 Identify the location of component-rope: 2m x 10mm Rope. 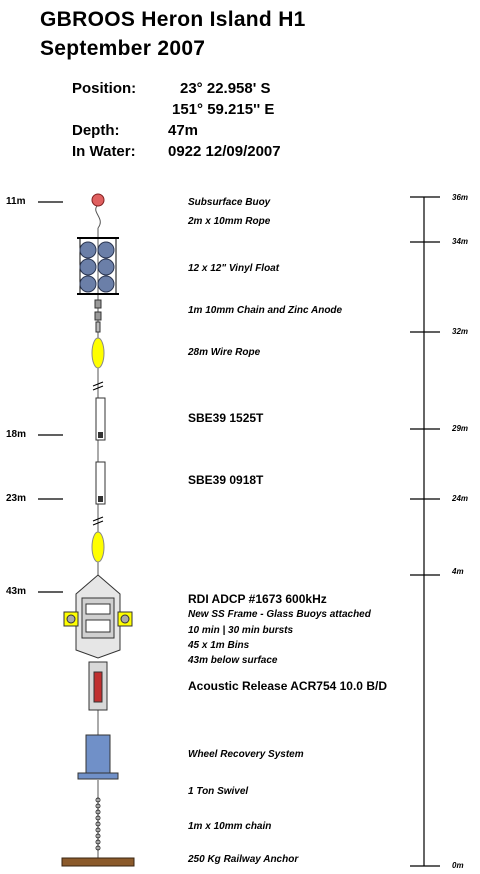
(229, 221).